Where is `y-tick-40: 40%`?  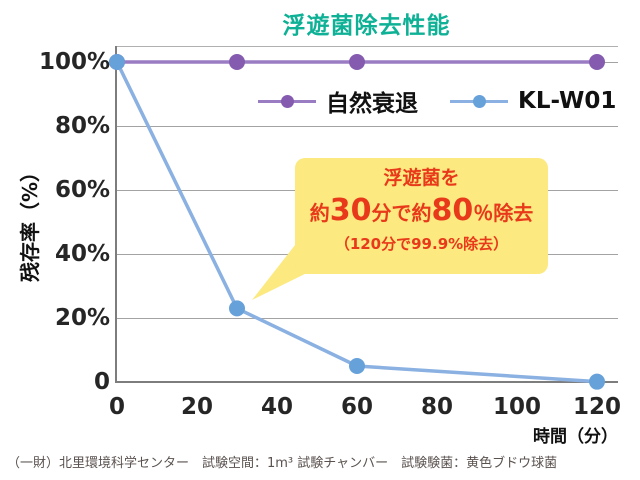
y-tick-40: 40% is located at coordinates (82, 254).